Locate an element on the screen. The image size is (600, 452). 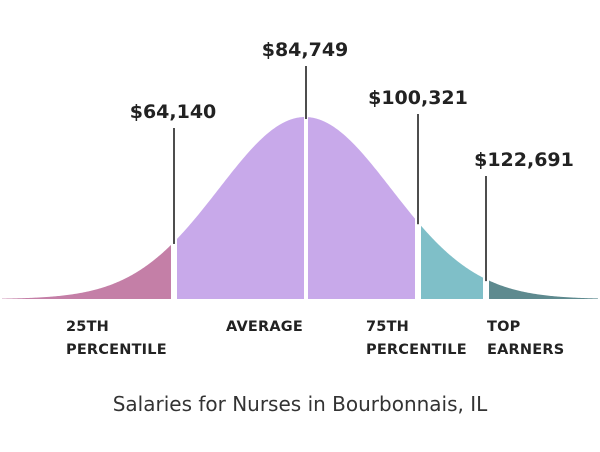
value-label-4: $122,691 is located at coordinates (524, 160).